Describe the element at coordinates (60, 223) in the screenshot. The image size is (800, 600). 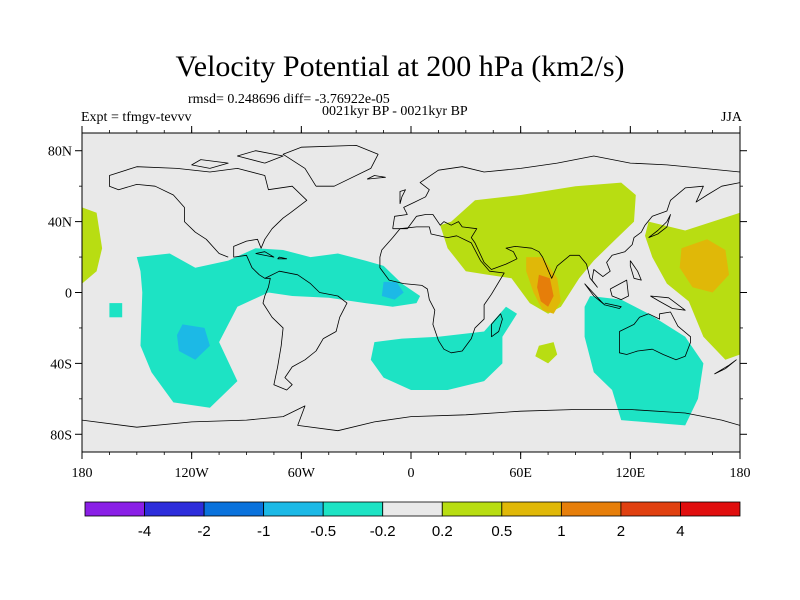
I see `y-tick-label-1: 40N` at that location.